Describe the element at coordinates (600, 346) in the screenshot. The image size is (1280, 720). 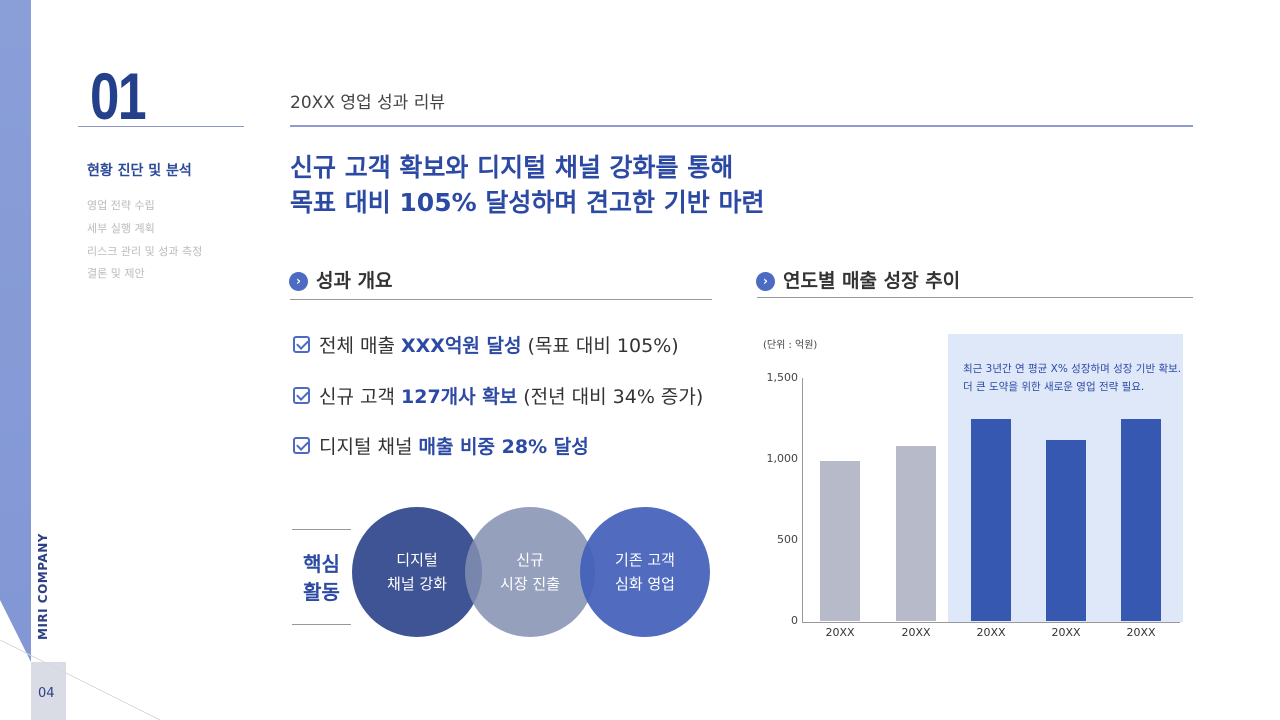
I see `bullet-text: (목표 대비 105%)` at that location.